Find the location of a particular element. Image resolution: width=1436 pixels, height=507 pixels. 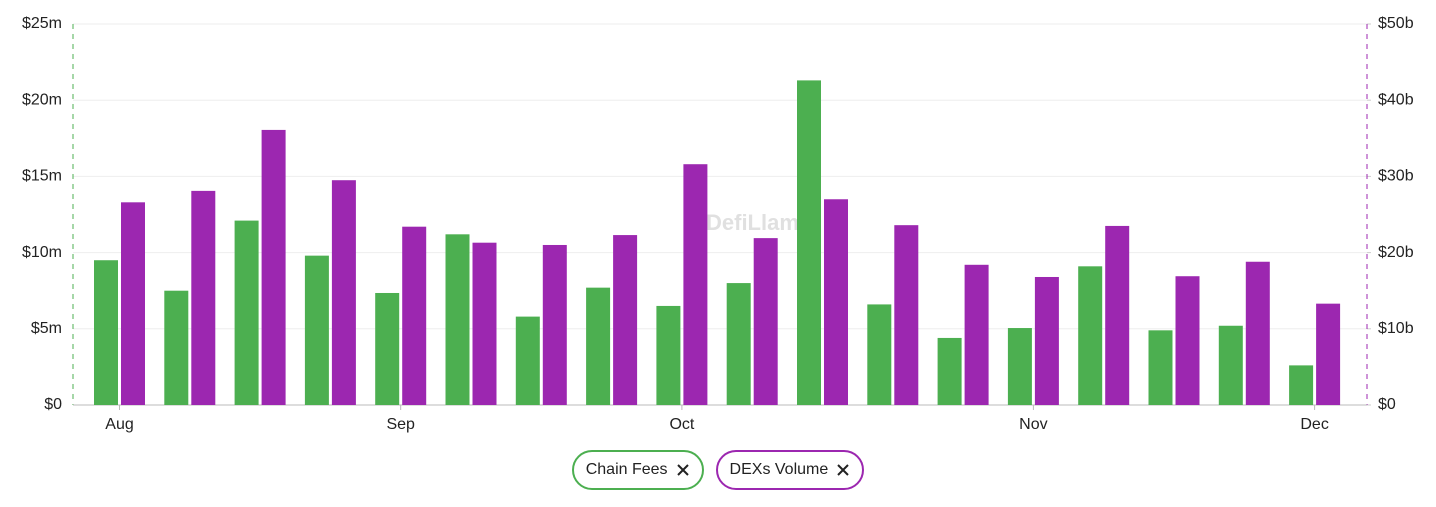

y2-tick-label: $40b is located at coordinates (1396, 99).